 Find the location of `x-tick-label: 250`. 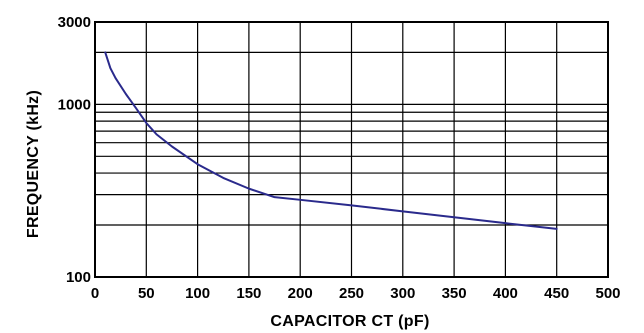

x-tick-label: 250 is located at coordinates (351, 293).